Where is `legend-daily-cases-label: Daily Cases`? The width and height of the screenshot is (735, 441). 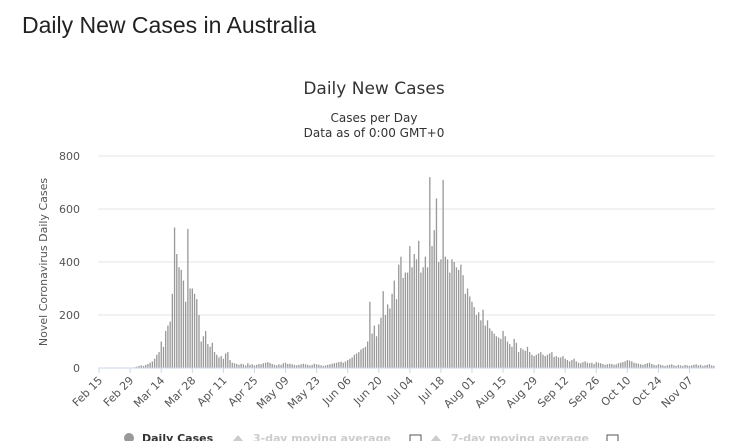 legend-daily-cases-label: Daily Cases is located at coordinates (178, 436).